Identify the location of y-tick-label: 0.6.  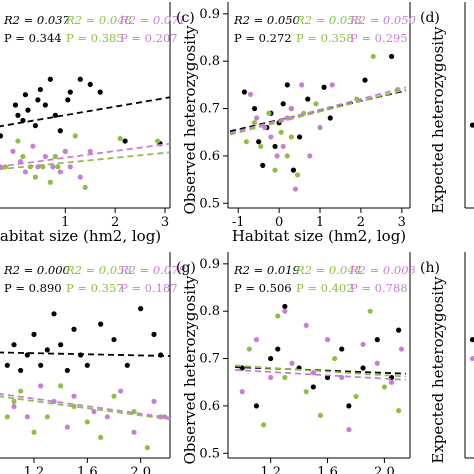
(209, 406).